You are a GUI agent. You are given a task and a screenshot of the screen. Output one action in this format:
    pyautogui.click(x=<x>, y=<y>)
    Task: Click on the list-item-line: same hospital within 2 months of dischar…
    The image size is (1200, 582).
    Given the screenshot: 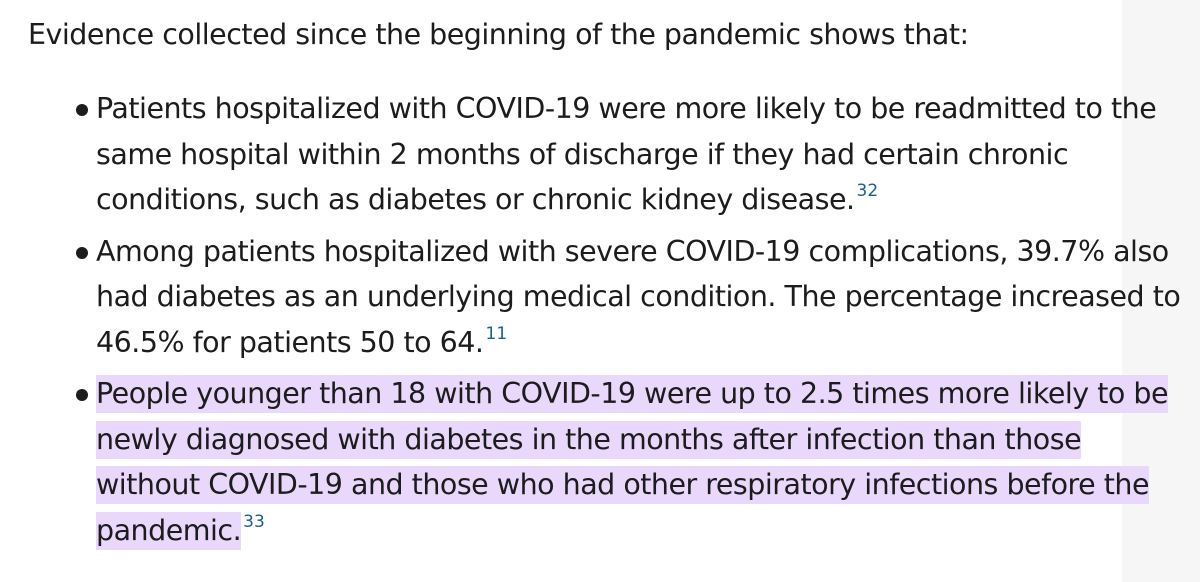 What is the action you would take?
    pyautogui.click(x=582, y=154)
    